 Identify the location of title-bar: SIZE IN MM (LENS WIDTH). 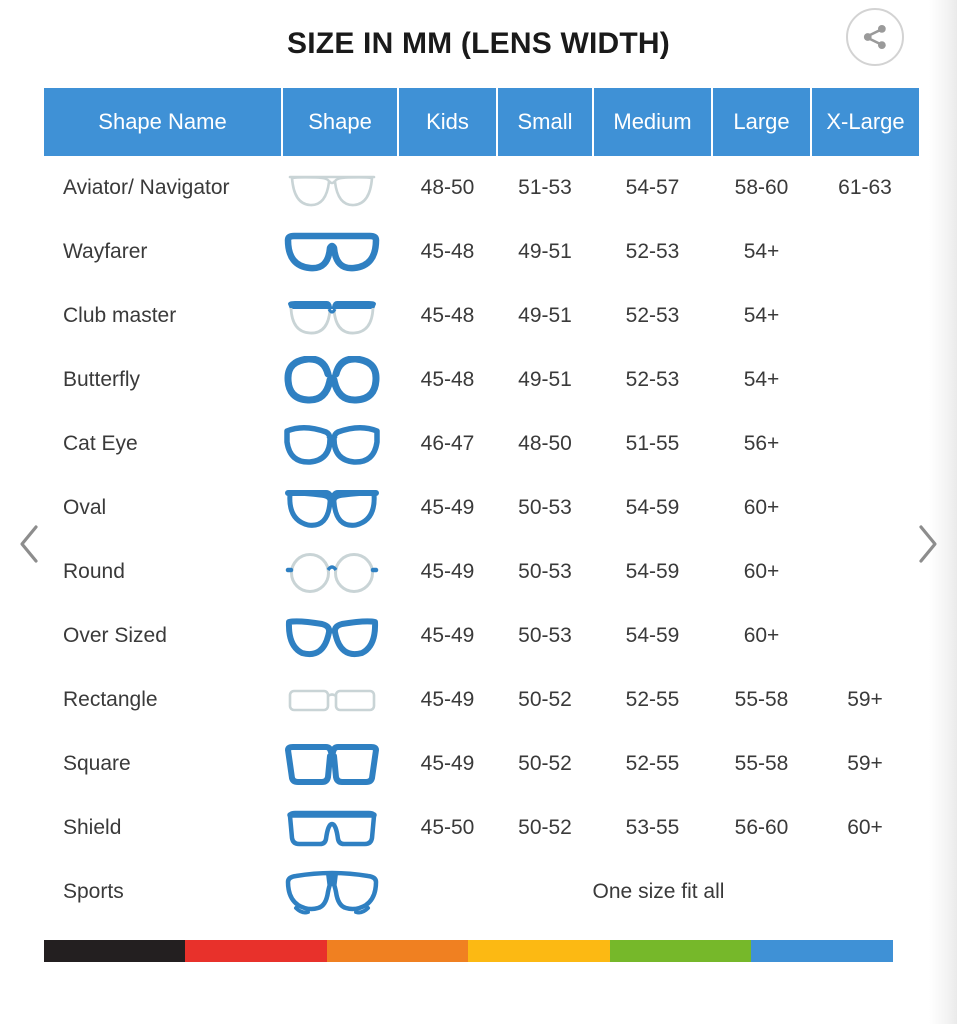
(478, 44).